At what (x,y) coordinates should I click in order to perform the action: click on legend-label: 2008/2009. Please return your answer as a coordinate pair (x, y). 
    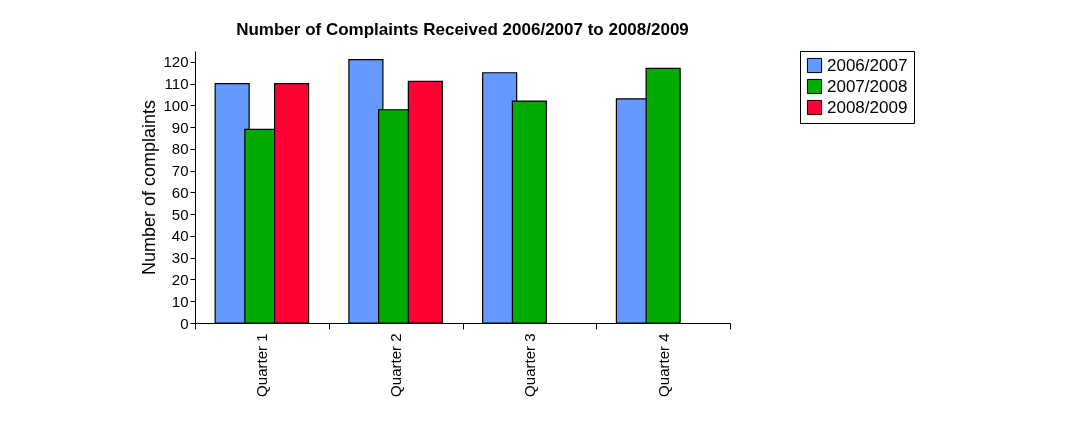
    Looking at the image, I should click on (867, 107).